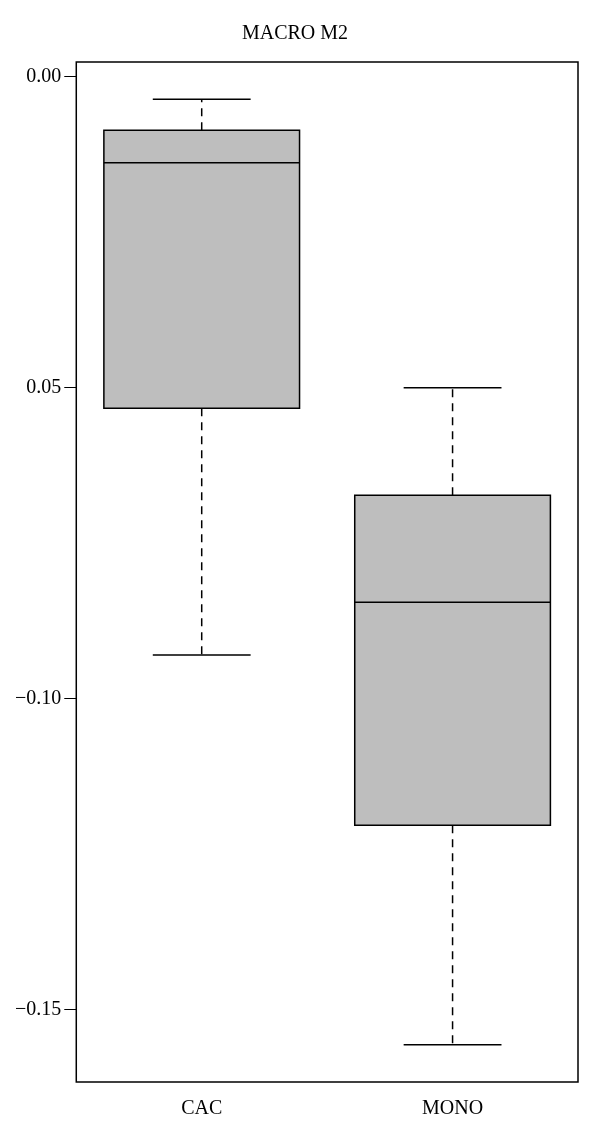  I want to click on y-tick-label: 0.05, so click(44, 385).